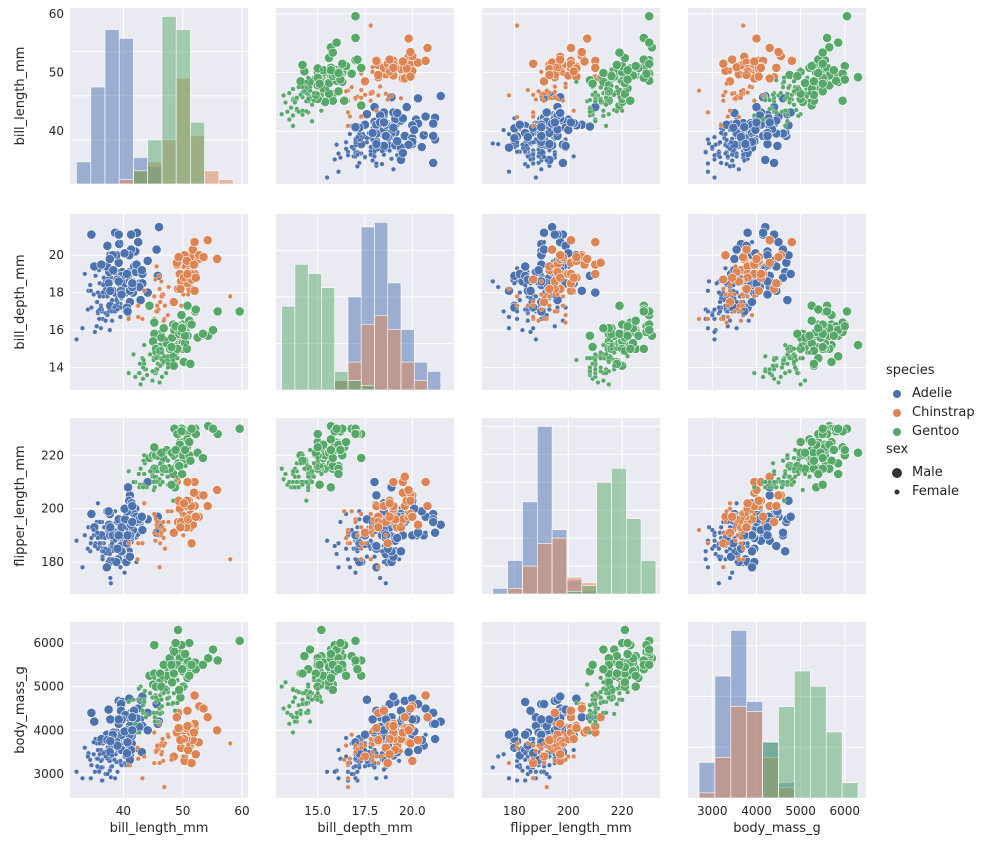 The width and height of the screenshot is (984, 860). Describe the element at coordinates (52, 509) in the screenshot. I see `y-tick-label: 200` at that location.